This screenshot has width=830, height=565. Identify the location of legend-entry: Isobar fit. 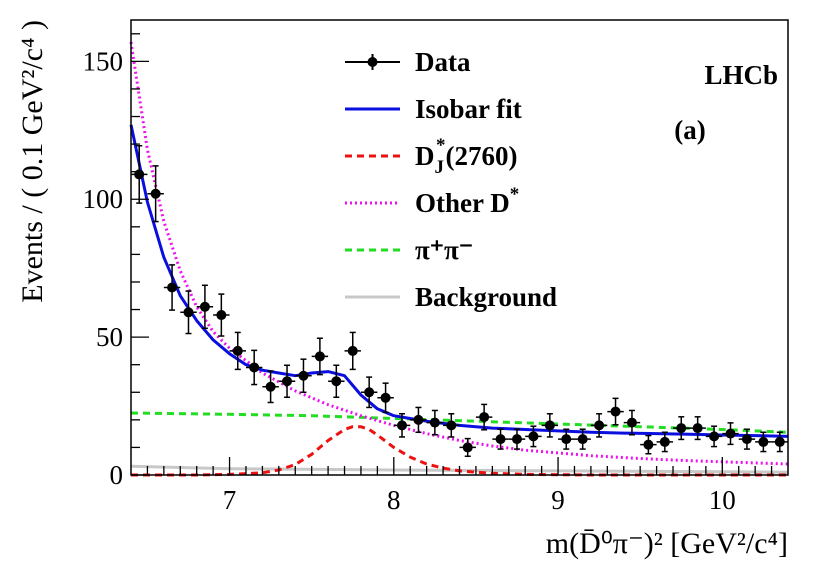
(433, 109).